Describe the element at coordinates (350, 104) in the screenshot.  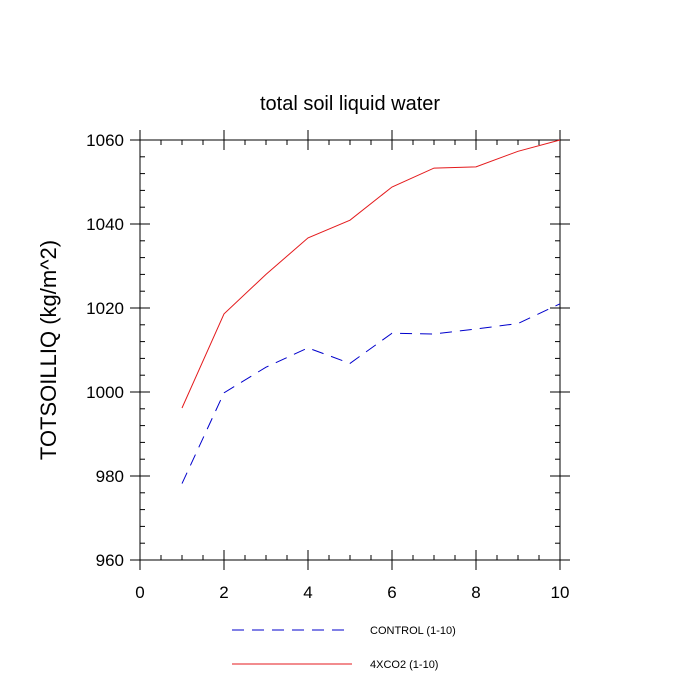
I see `chart-title: total soil liquid water` at that location.